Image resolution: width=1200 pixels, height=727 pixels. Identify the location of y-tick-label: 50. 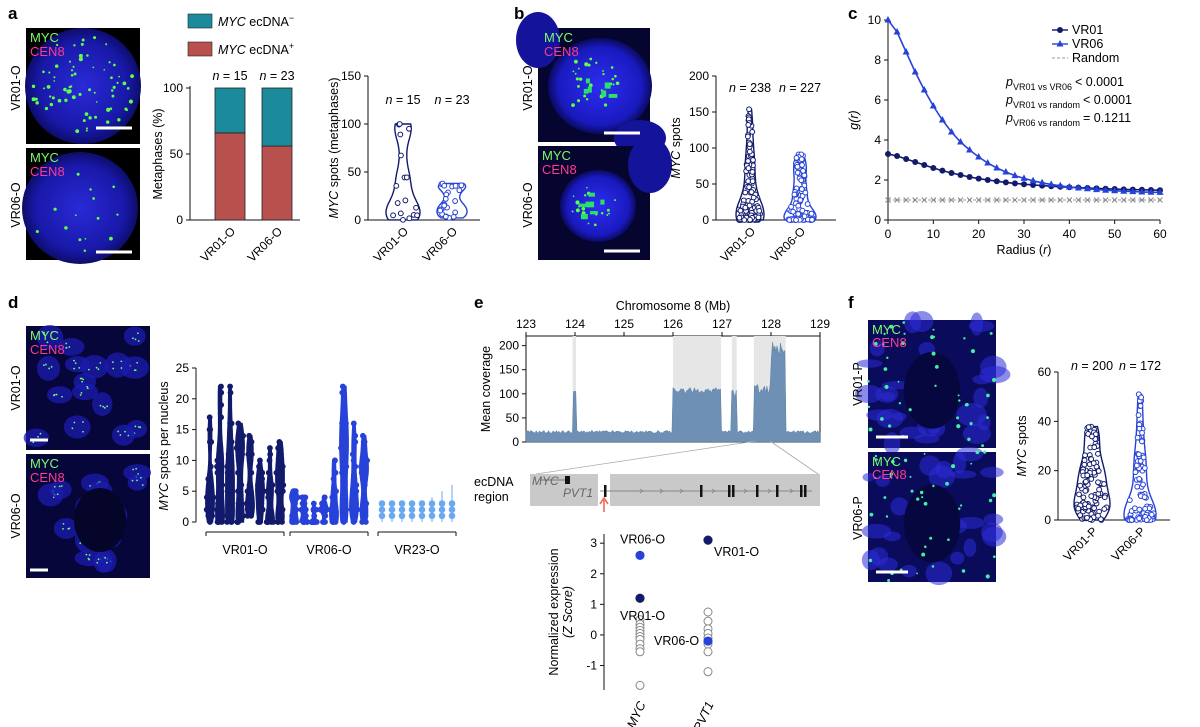
(177, 154).